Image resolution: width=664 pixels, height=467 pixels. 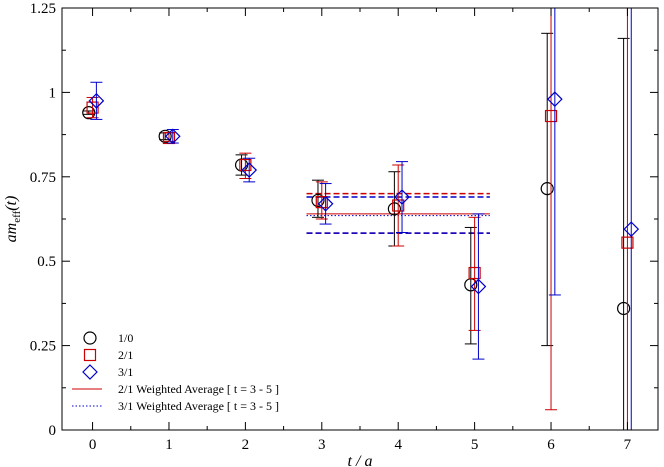 What do you see at coordinates (17, 216) in the screenshot?
I see `y-axis-label-sub: eff` at bounding box center [17, 216].